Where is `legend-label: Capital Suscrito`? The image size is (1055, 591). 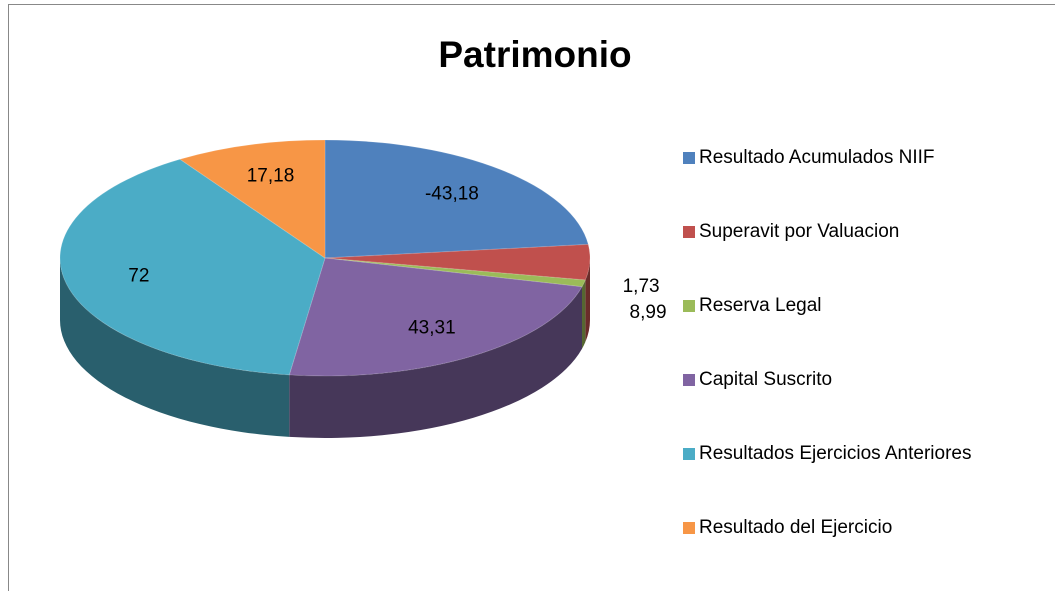
legend-label: Capital Suscrito is located at coordinates (765, 379).